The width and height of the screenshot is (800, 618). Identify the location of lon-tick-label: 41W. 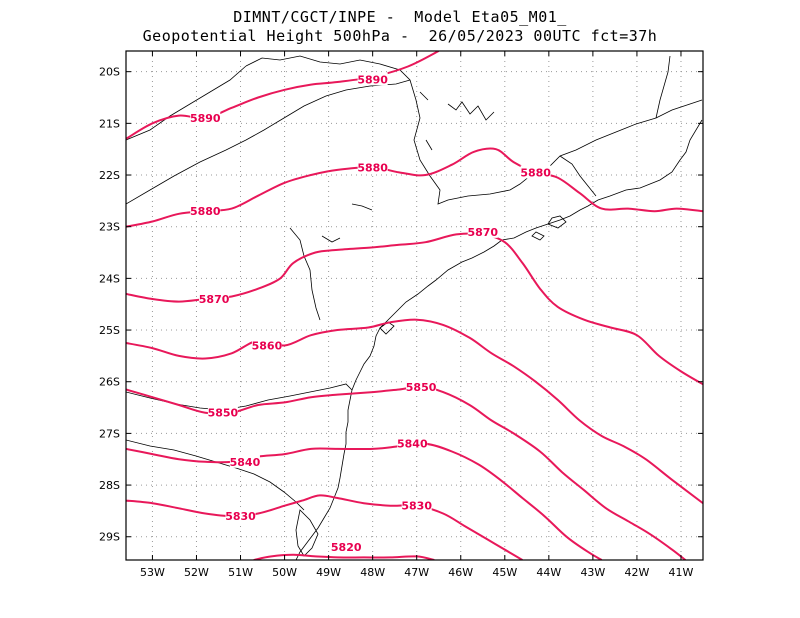
(681, 572).